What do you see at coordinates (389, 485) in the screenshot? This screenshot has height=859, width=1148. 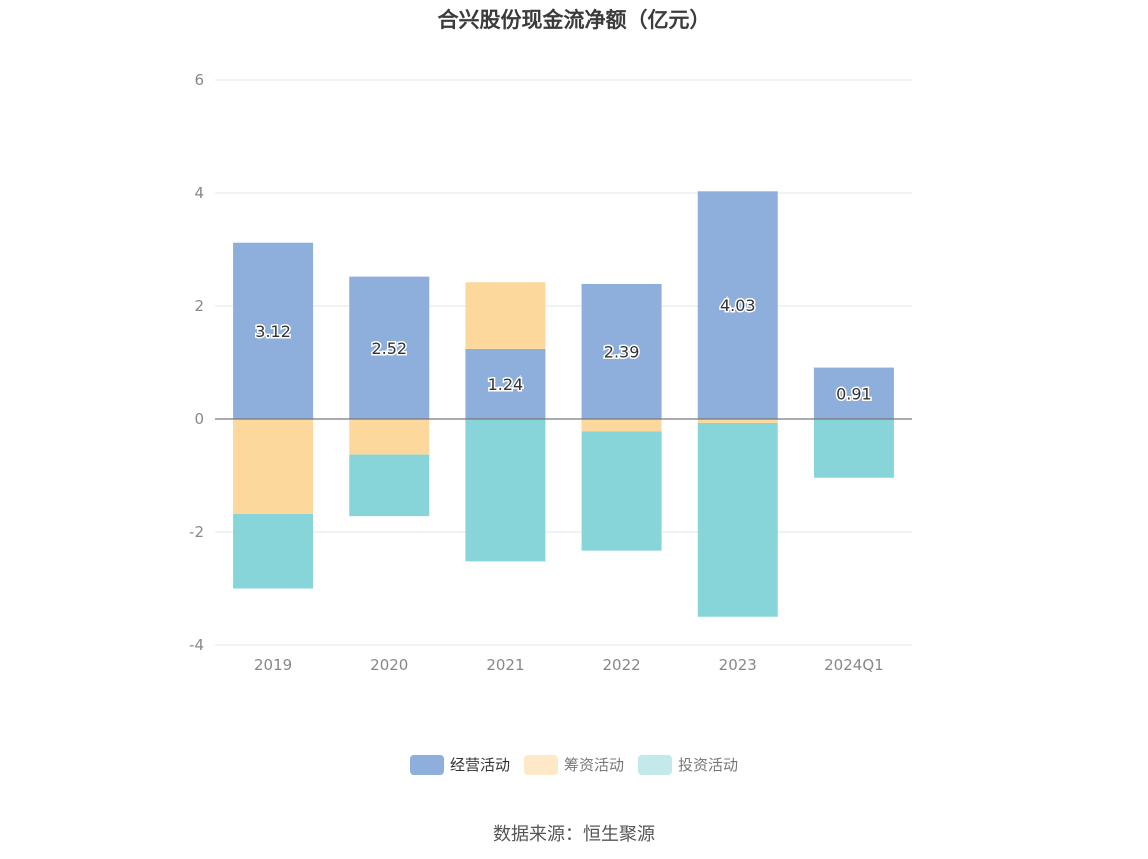 I see `bar-投资活动-2020` at bounding box center [389, 485].